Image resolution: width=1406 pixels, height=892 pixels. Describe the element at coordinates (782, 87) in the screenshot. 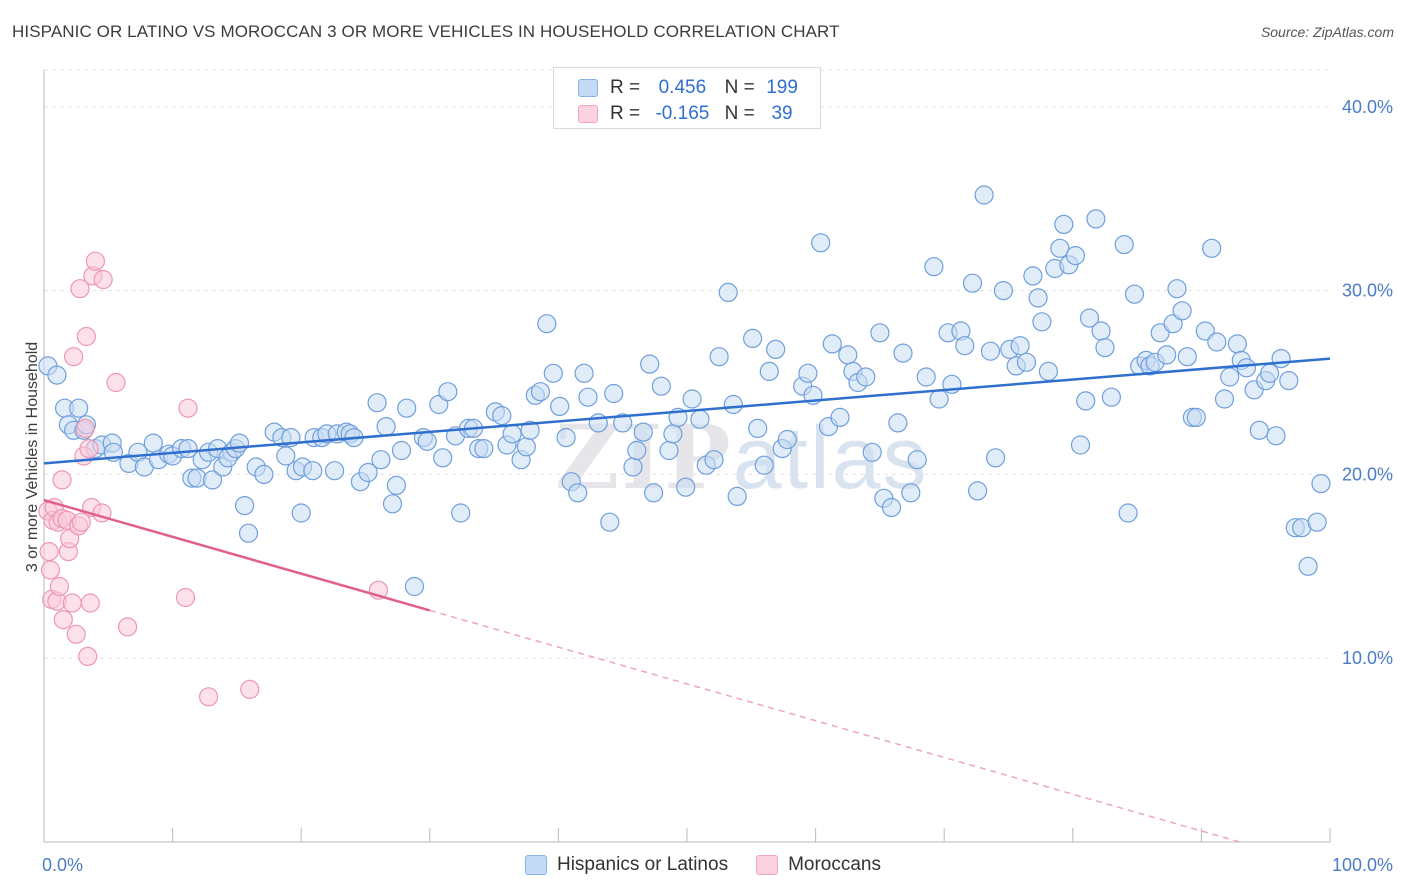

I see `n-value: 199` at that location.